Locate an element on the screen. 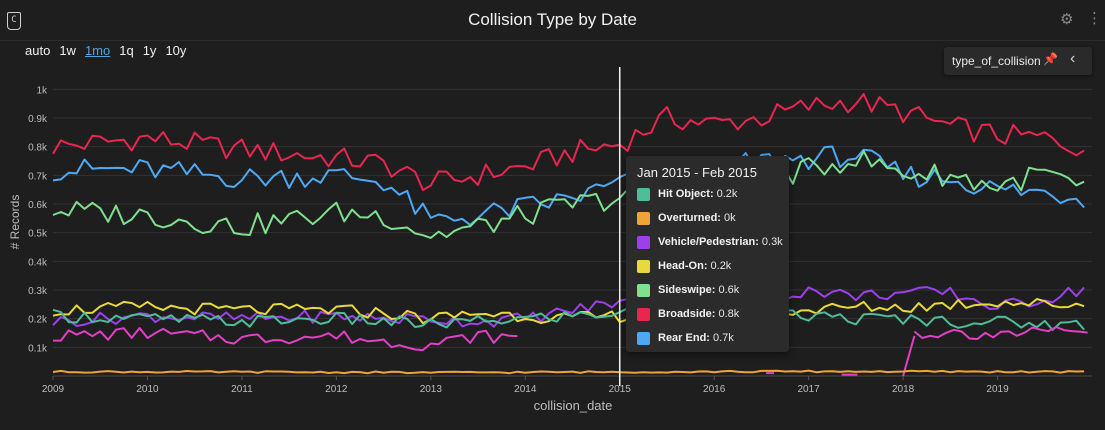  y-tick-label: 1k is located at coordinates (42, 90).